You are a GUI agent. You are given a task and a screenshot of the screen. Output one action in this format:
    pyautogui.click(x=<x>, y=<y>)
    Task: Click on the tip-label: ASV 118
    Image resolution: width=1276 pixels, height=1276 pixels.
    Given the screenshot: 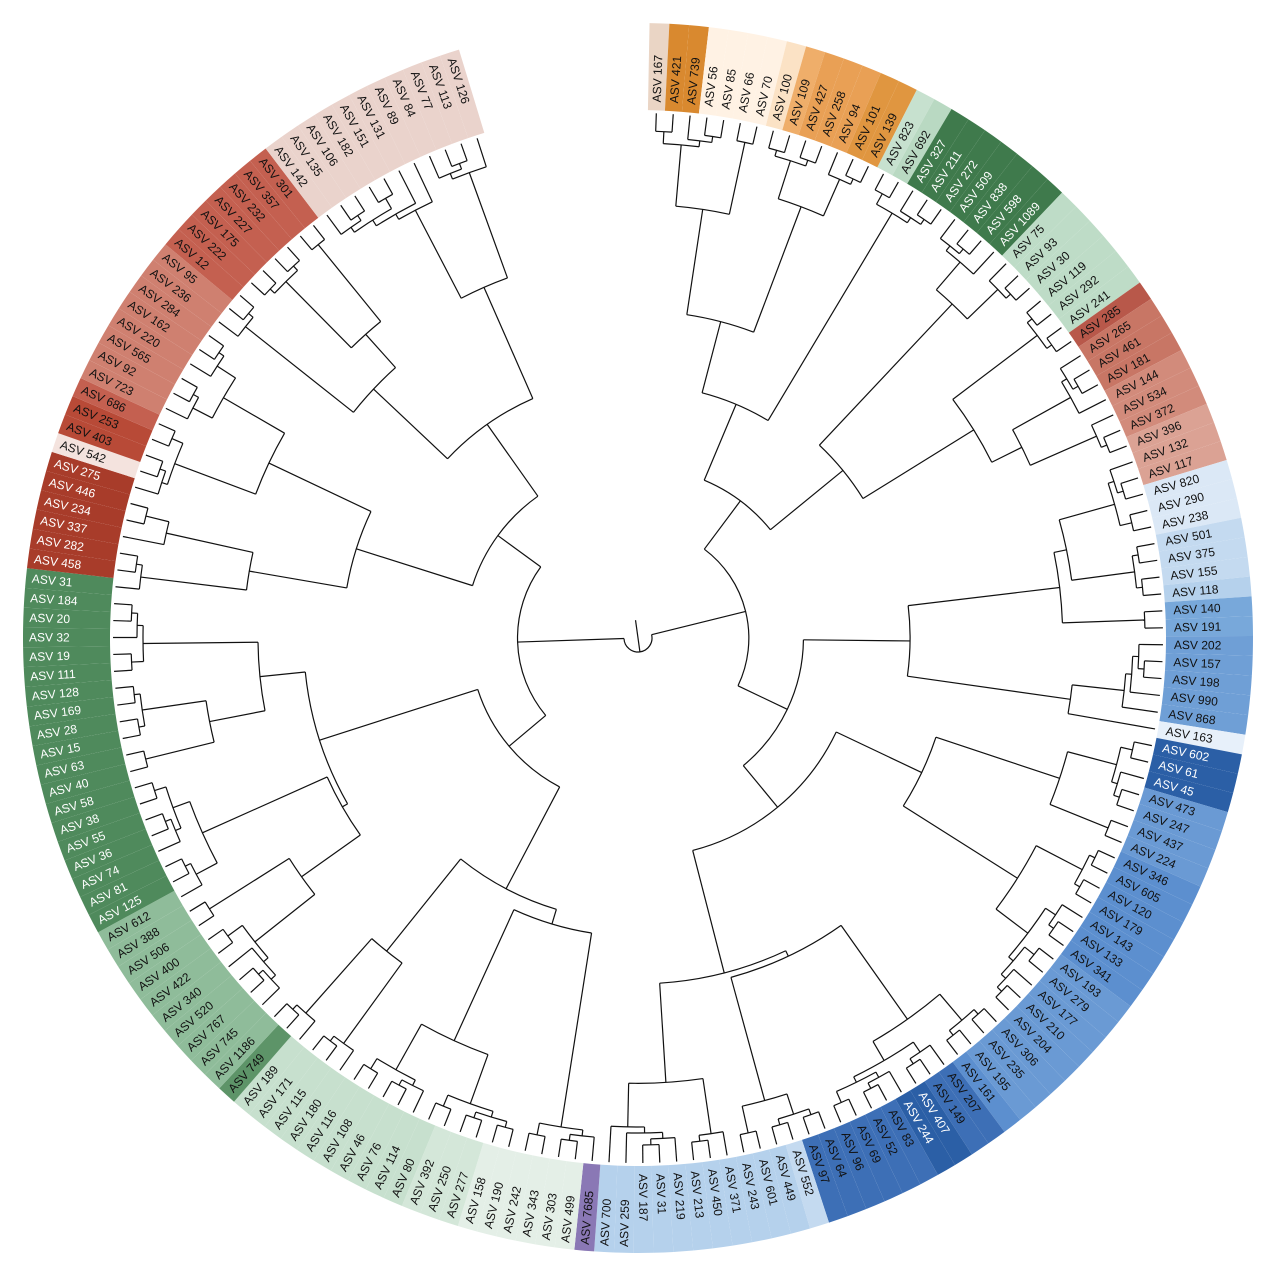 What is the action you would take?
    pyautogui.click(x=1196, y=591)
    